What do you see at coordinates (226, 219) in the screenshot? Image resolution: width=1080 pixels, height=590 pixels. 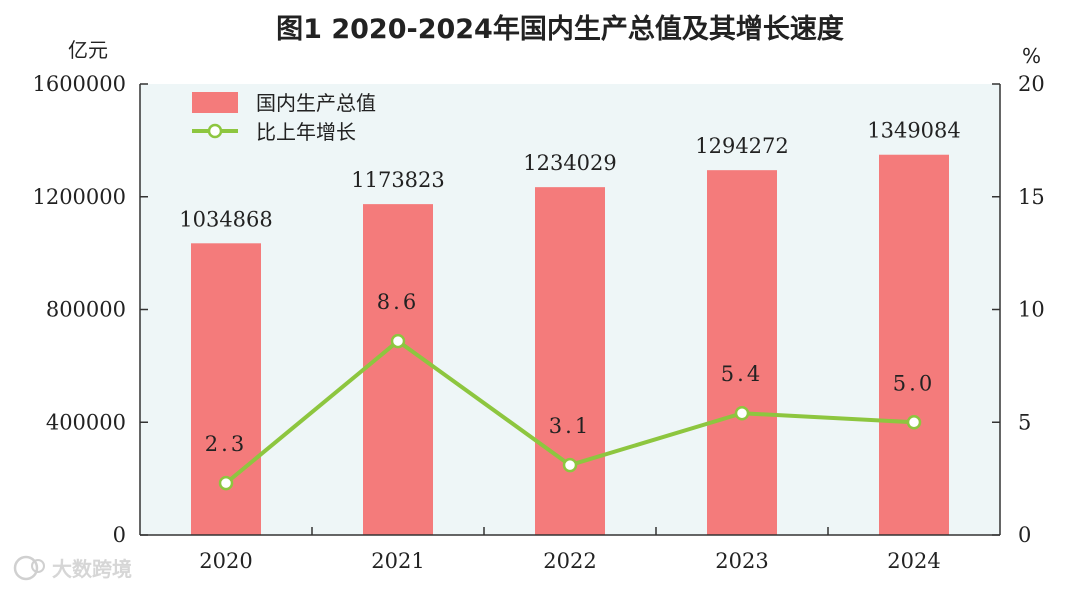 I see `data-label-gdp-2020: 1034868` at bounding box center [226, 219].